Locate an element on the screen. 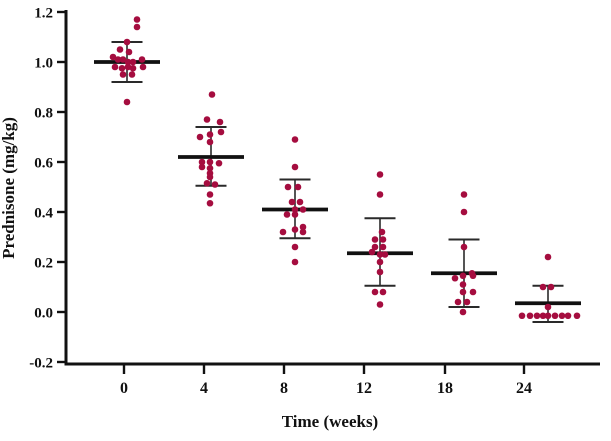  y-tick-label: 0.0 is located at coordinates (43, 314).